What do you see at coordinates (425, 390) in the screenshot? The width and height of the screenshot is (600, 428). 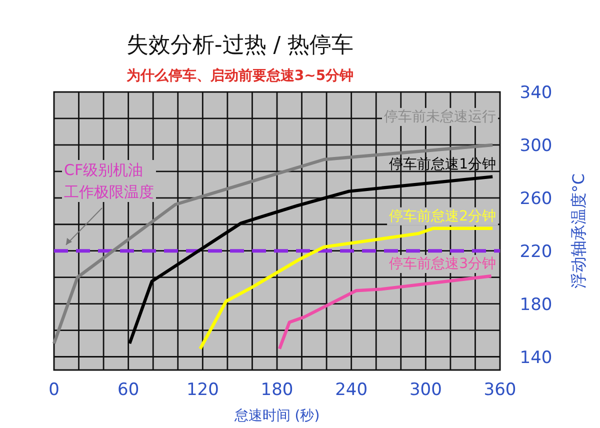 I see `x-tick-label: 300` at bounding box center [425, 390].